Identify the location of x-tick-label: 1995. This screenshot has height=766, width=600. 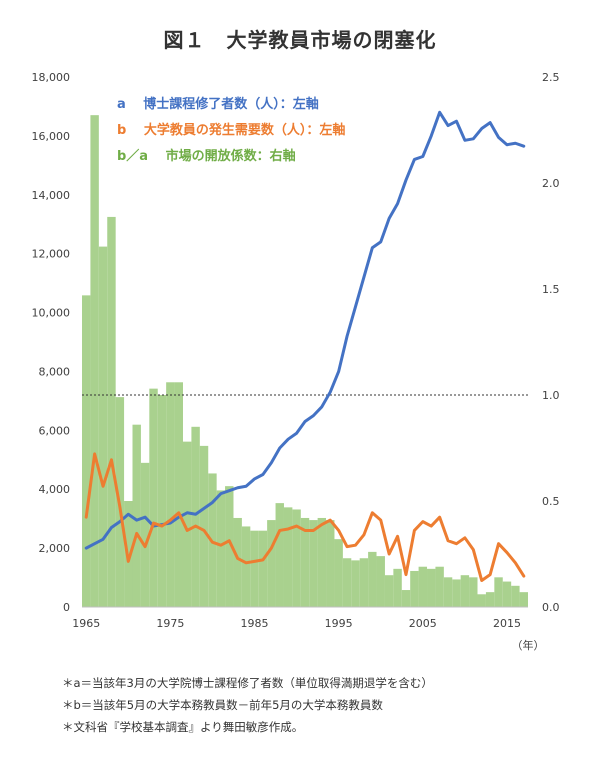
(339, 623).